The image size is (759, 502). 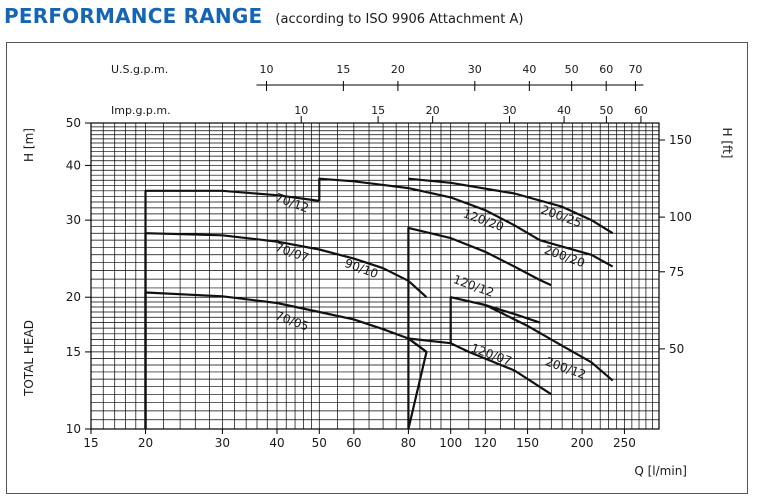 What do you see at coordinates (529, 69) in the screenshot?
I see `us-gpm-tick-label: 40` at bounding box center [529, 69].